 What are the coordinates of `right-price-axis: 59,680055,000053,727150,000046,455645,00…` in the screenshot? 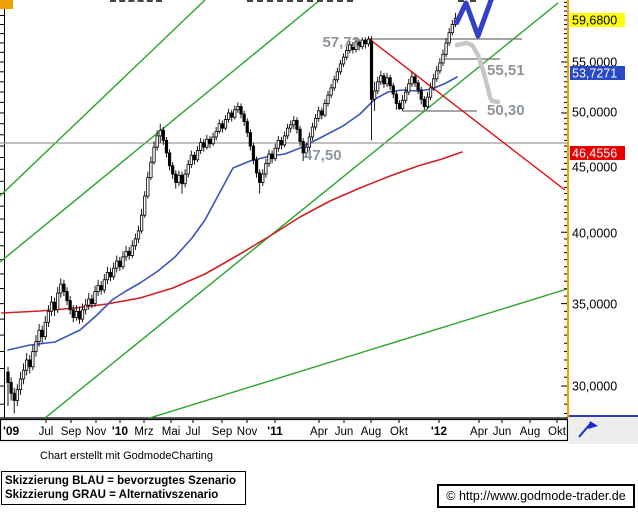 It's located at (593, 209).